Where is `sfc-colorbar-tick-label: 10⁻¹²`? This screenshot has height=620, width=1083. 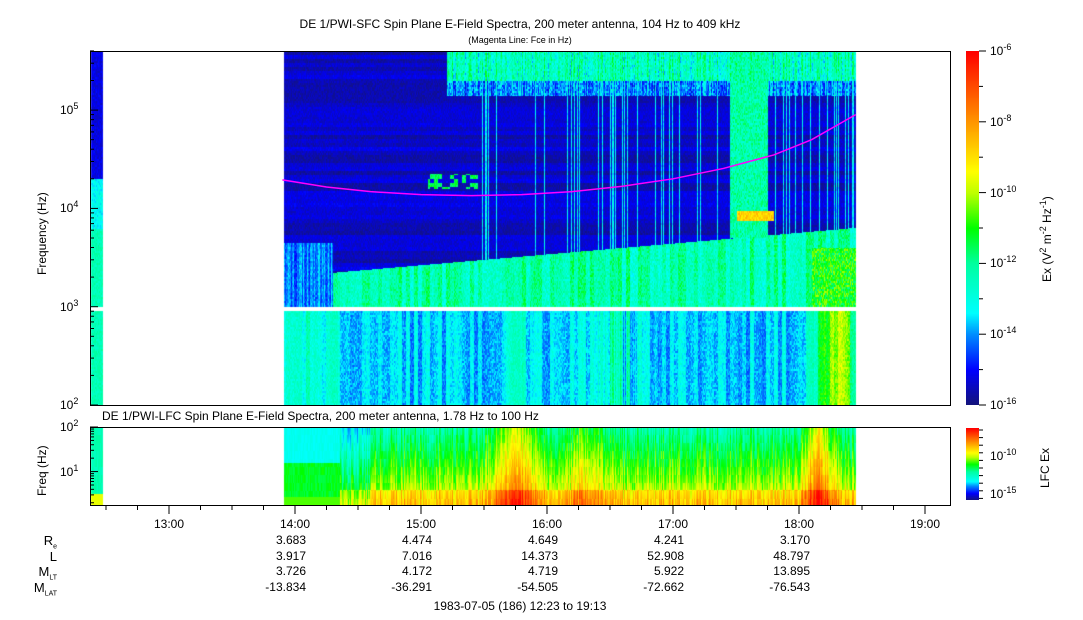 sfc-colorbar-tick-label: 10⁻¹² is located at coordinates (1003, 262).